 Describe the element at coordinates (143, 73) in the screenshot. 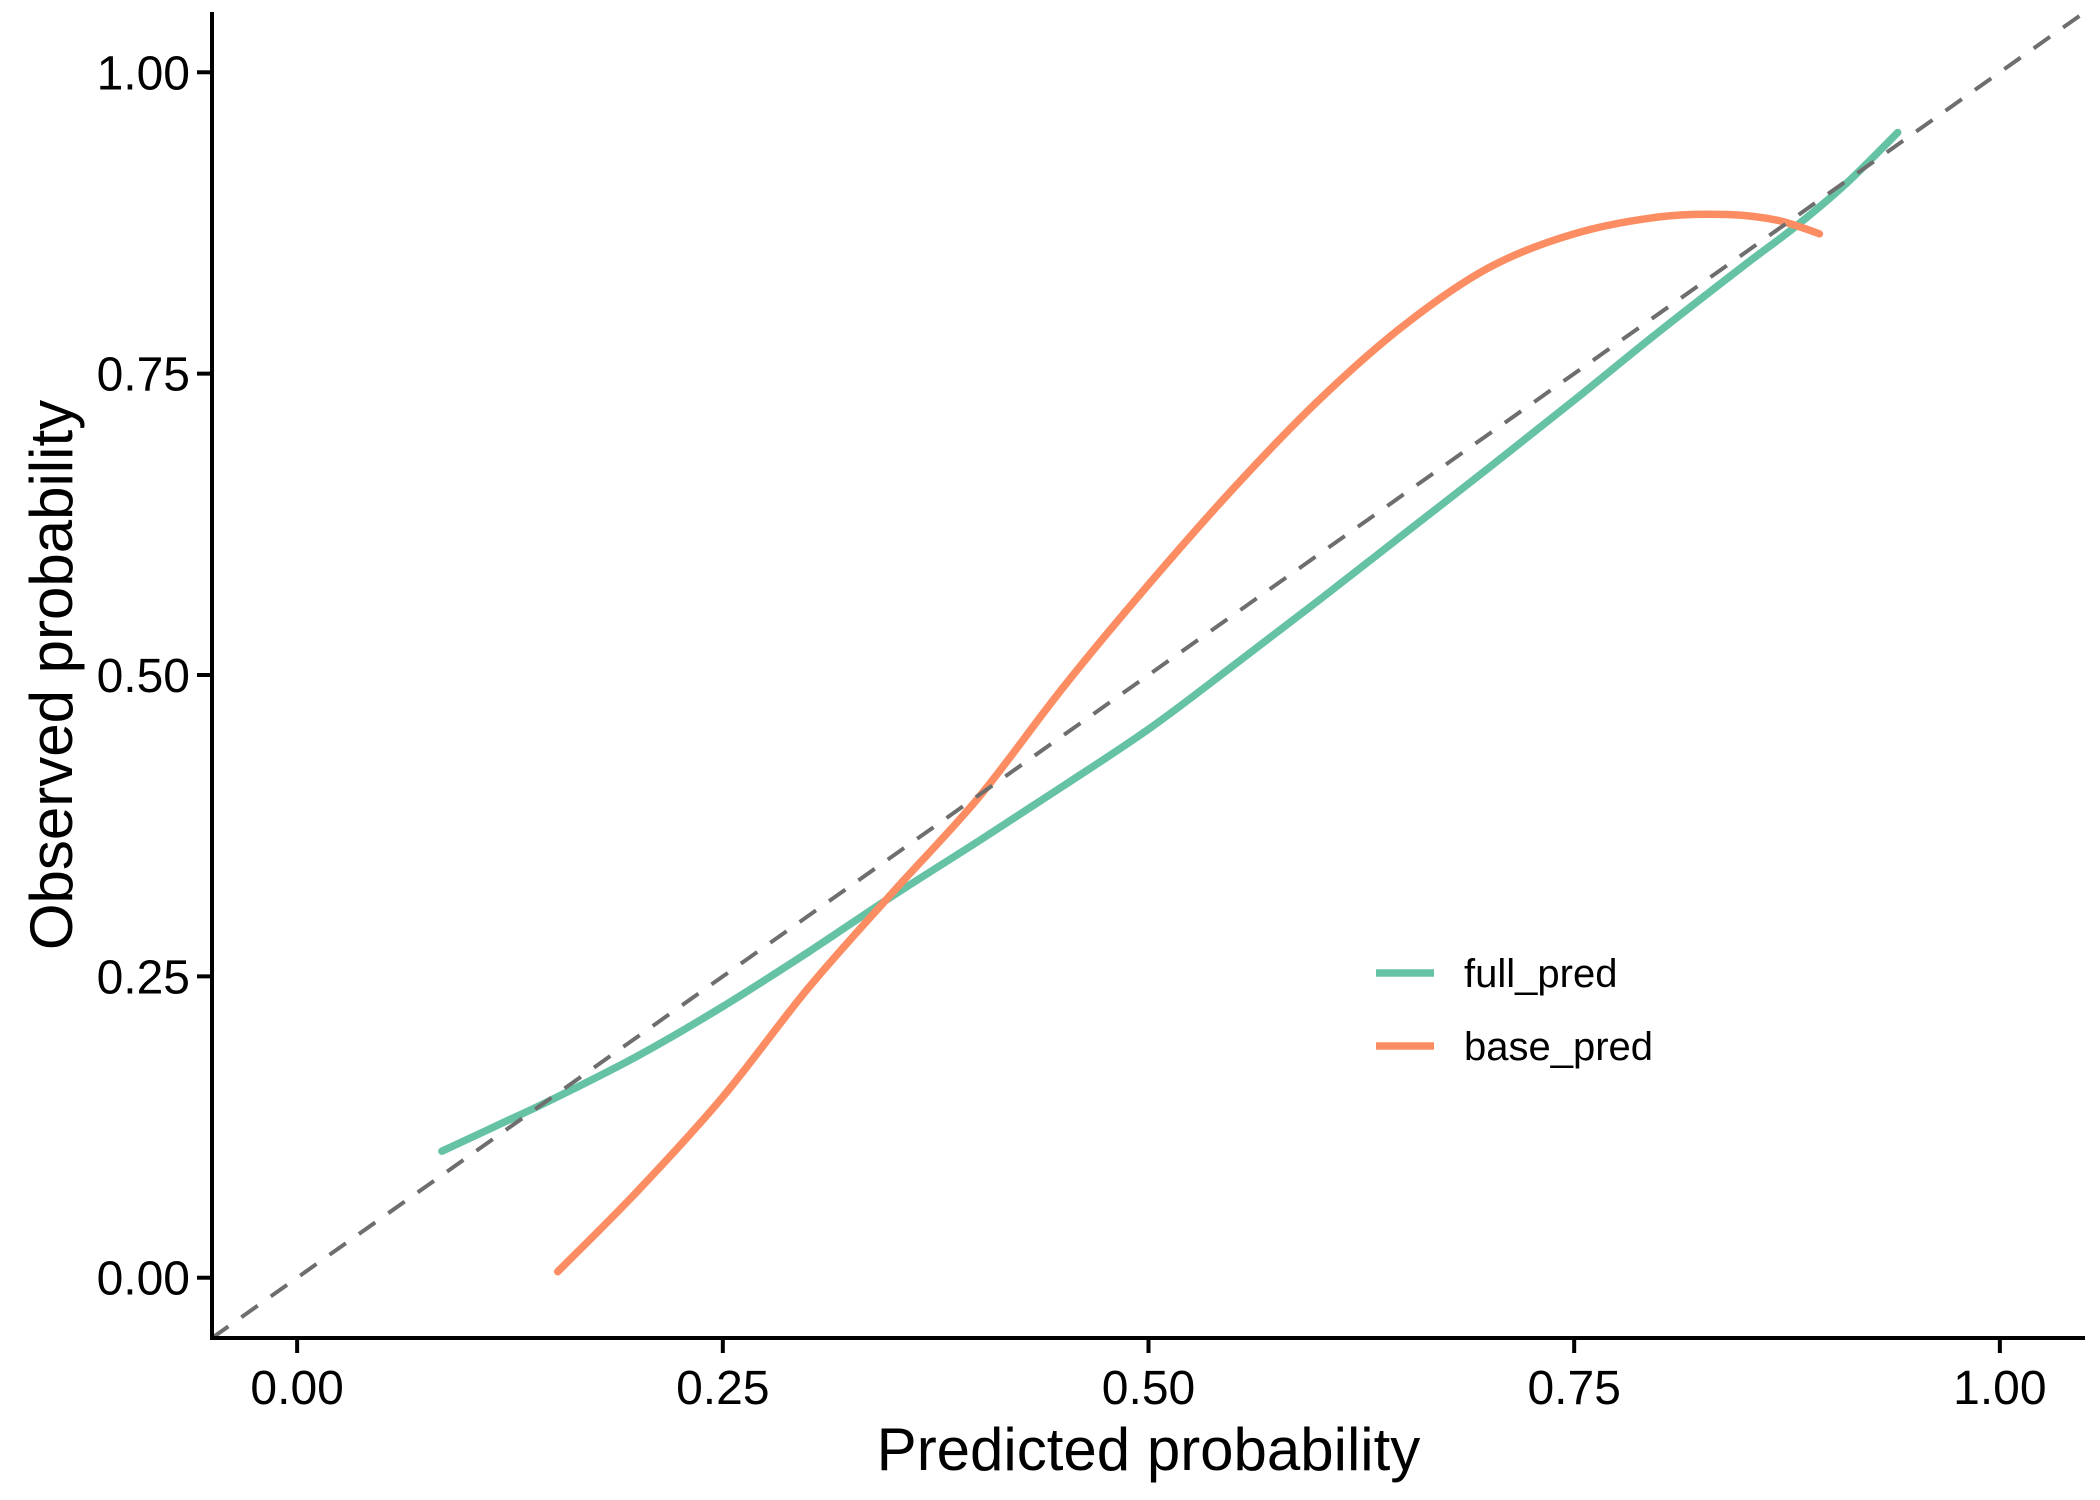

I see `y-tick-label: 1.00` at that location.